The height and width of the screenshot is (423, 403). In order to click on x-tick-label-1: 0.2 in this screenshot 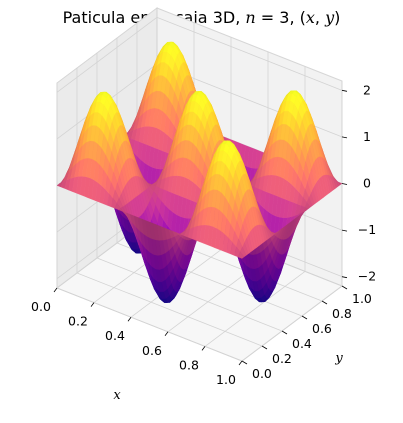, I will do `click(78, 321)`.